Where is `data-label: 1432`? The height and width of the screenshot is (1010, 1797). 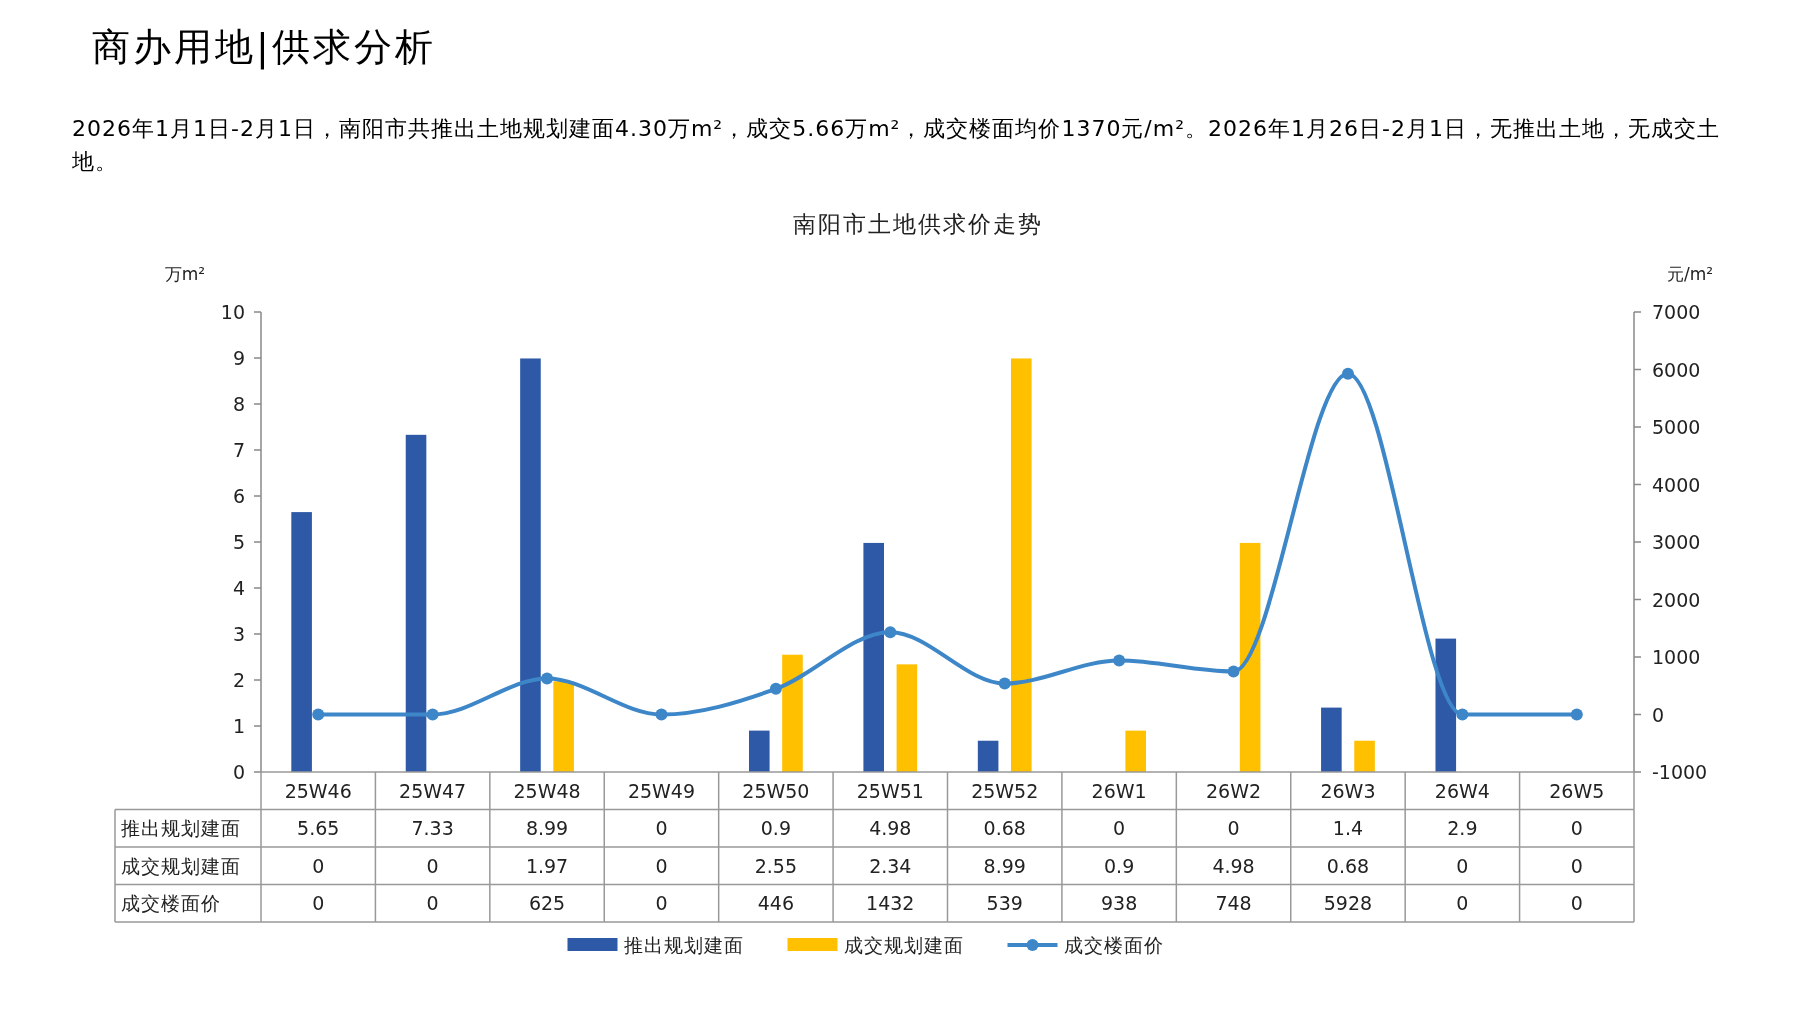 data-label: 1432 is located at coordinates (890, 903).